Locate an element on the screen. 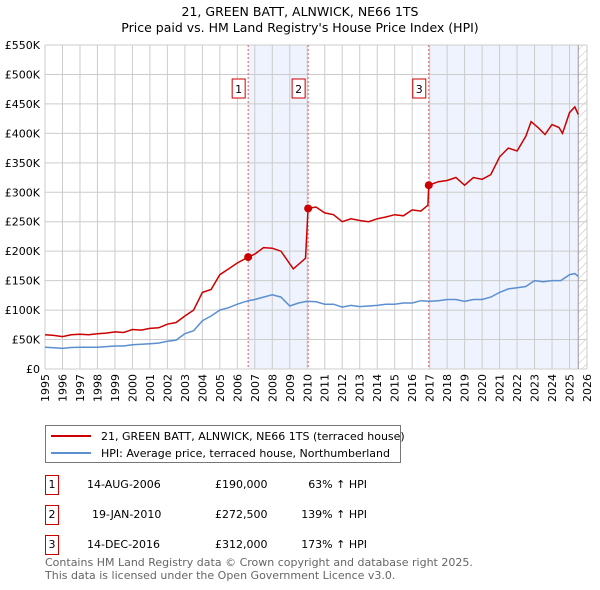 This screenshot has height=590, width=600. x-tick-label: 1998 is located at coordinates (97, 388).